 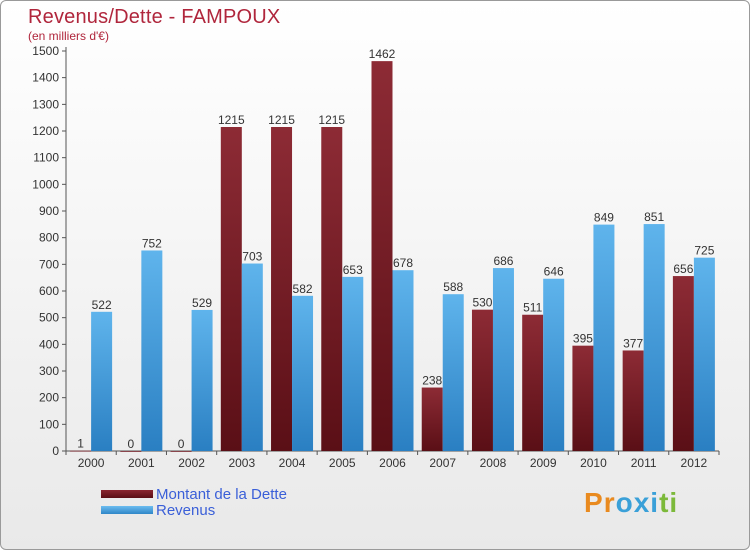 I want to click on x-tick-label: 2004, so click(x=292, y=463).